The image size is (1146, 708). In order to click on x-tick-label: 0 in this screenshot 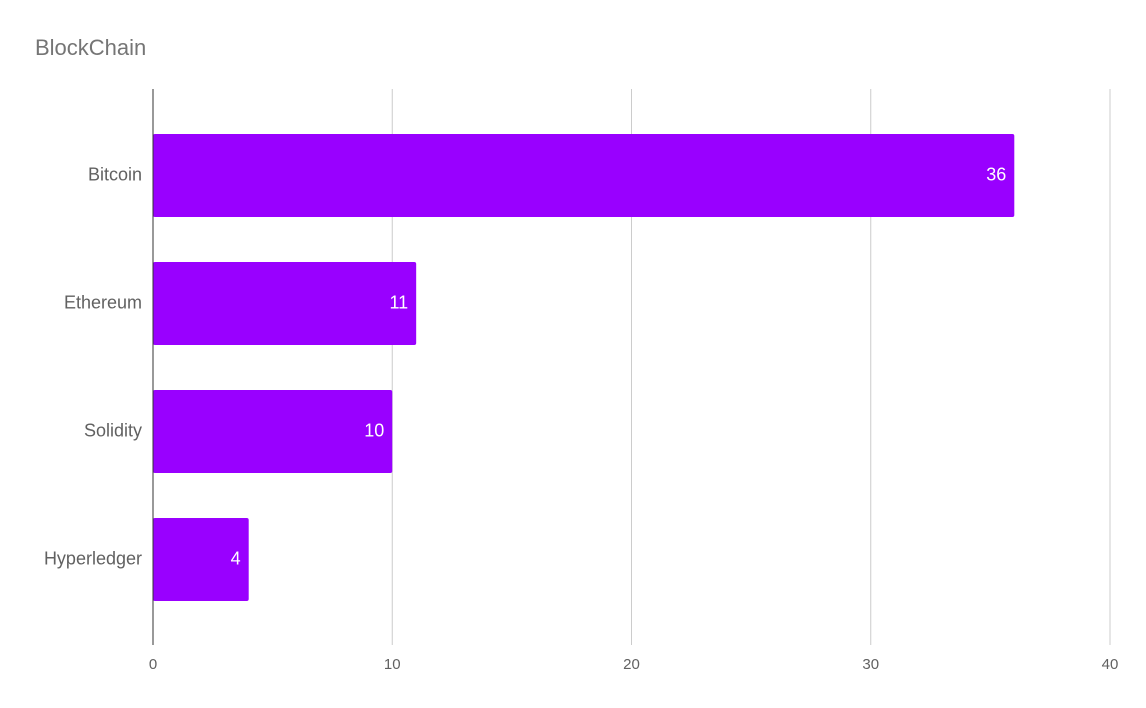, I will do `click(153, 664)`.